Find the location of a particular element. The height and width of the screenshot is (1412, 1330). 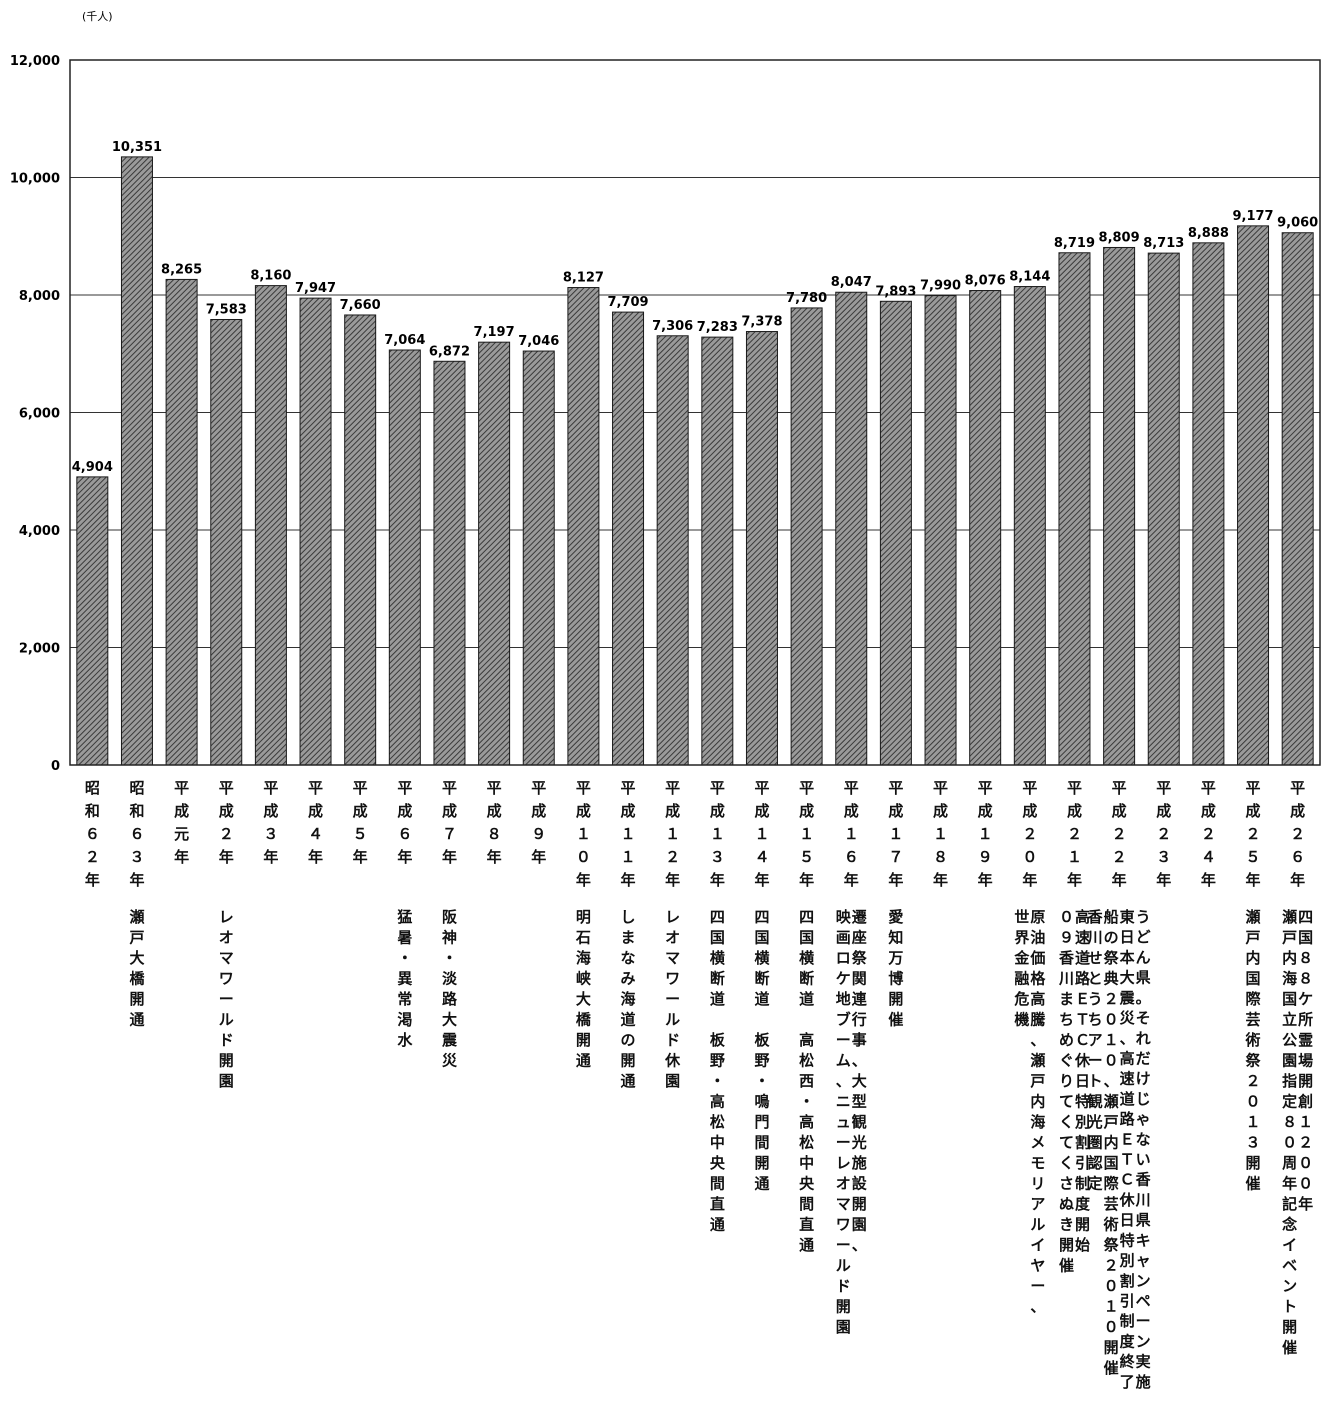

data-label: 8,160 is located at coordinates (270, 276).